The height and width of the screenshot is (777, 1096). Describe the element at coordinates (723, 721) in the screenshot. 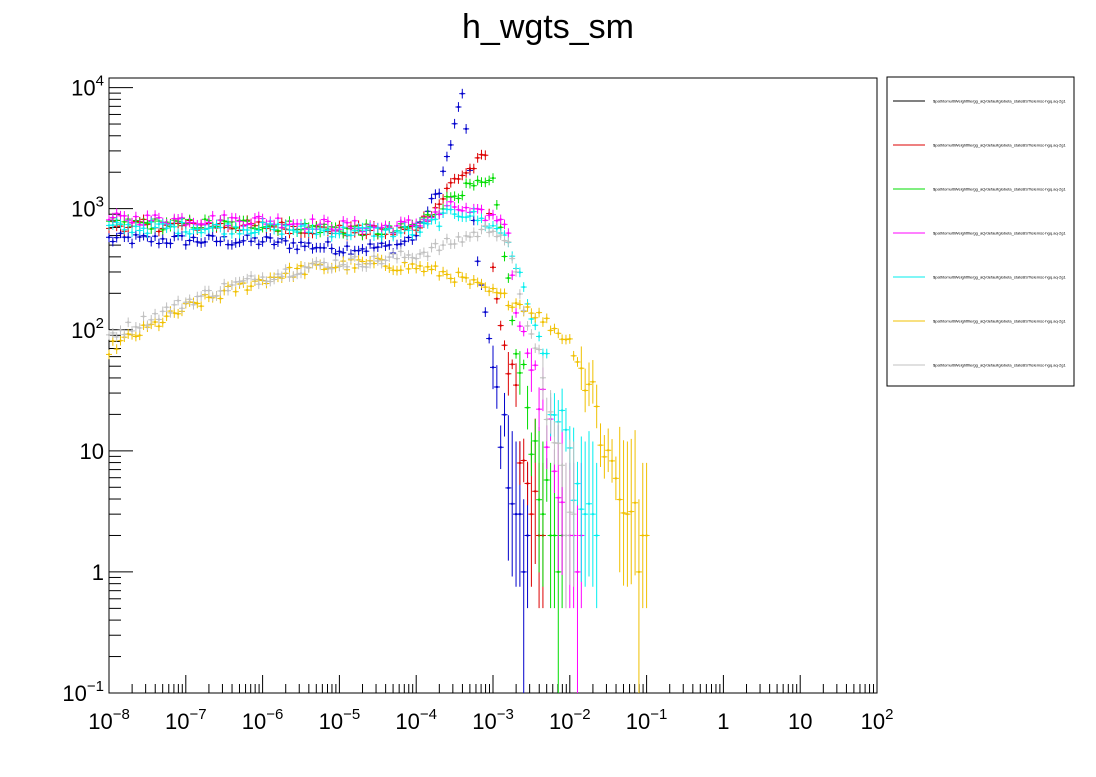

I see `x-tick-label: 1` at that location.